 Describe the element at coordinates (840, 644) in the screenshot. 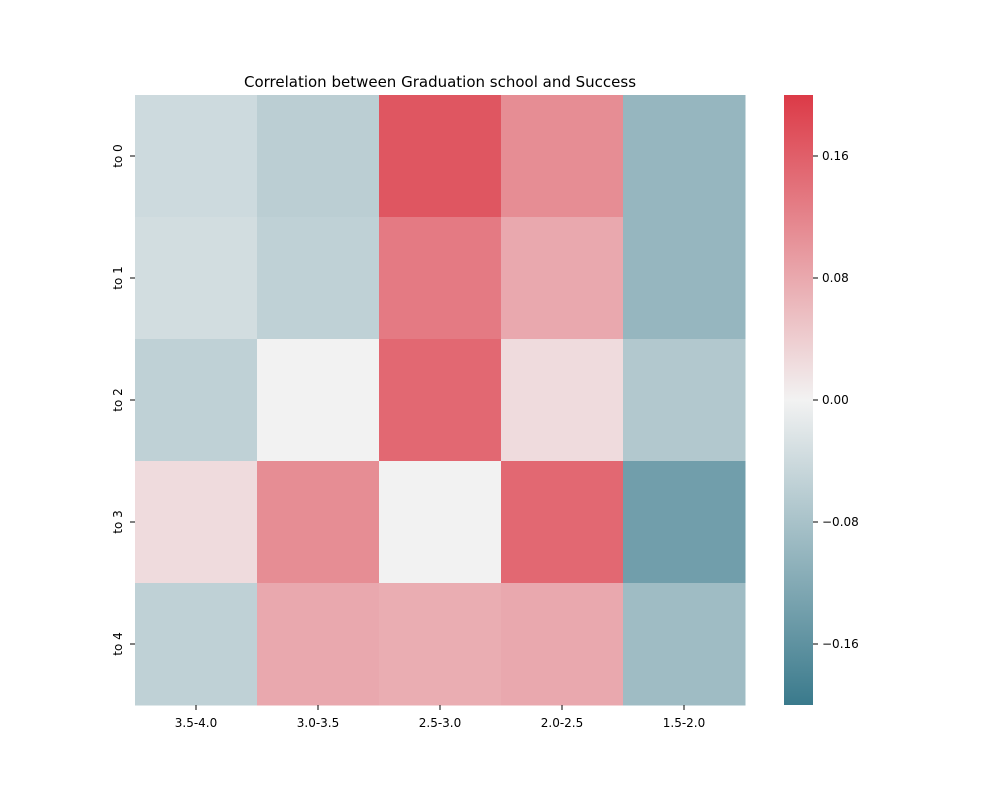

I see `colorbar-tick-label: −0.16` at that location.